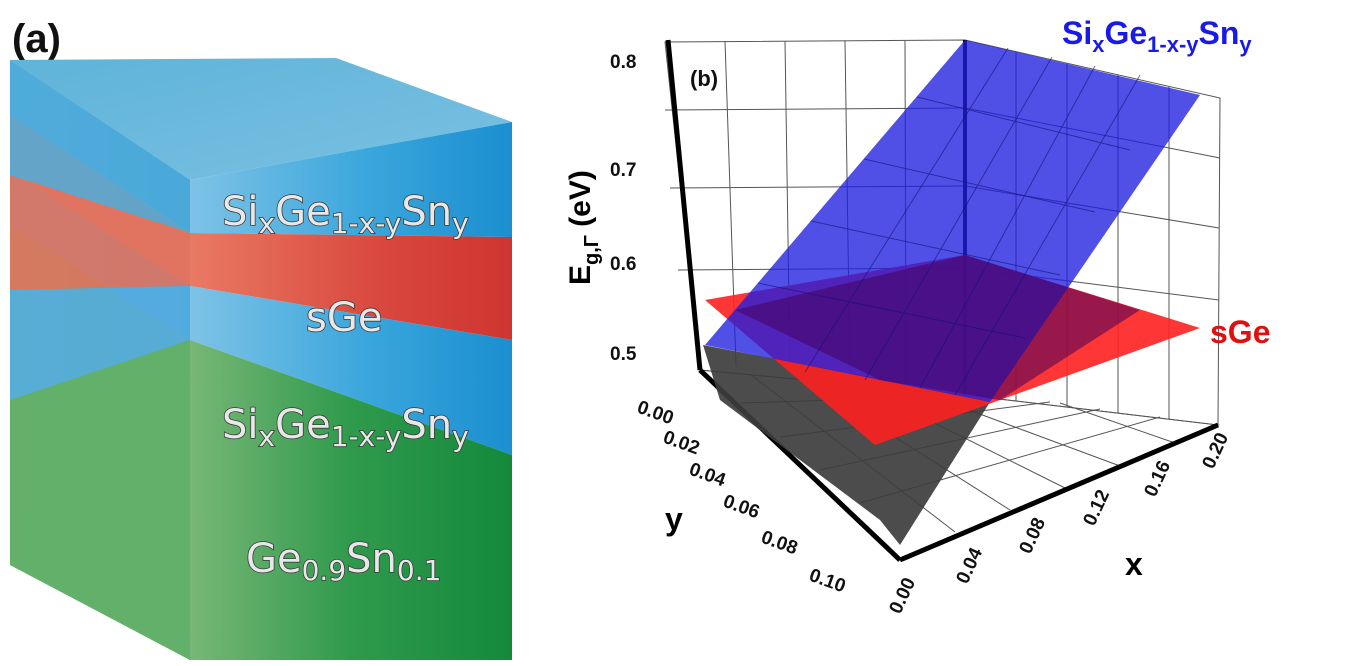 This screenshot has width=1346, height=666. What do you see at coordinates (1134, 564) in the screenshot?
I see `x-axis-label: x` at bounding box center [1134, 564].